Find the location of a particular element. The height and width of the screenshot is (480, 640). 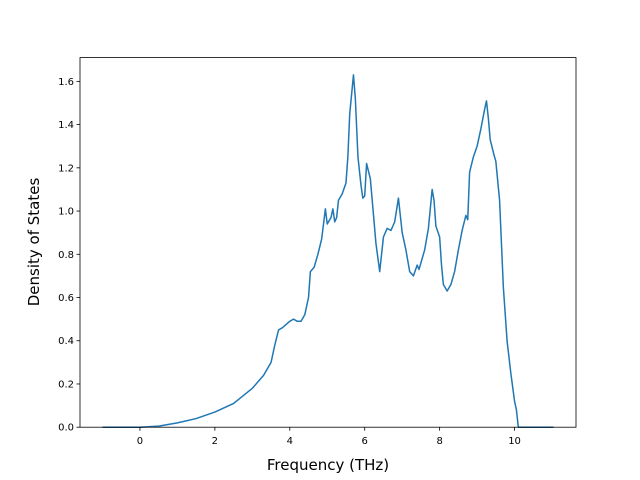

y-tick-label: 1.2 is located at coordinates (66, 168).